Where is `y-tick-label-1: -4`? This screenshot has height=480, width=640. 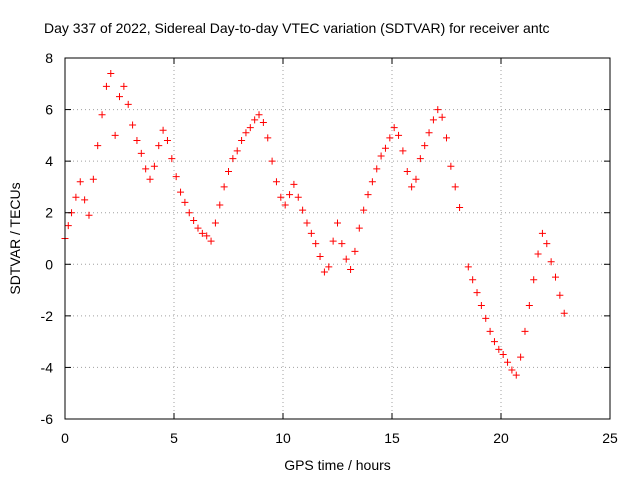
y-tick-label-1: -4 is located at coordinates (47, 367).